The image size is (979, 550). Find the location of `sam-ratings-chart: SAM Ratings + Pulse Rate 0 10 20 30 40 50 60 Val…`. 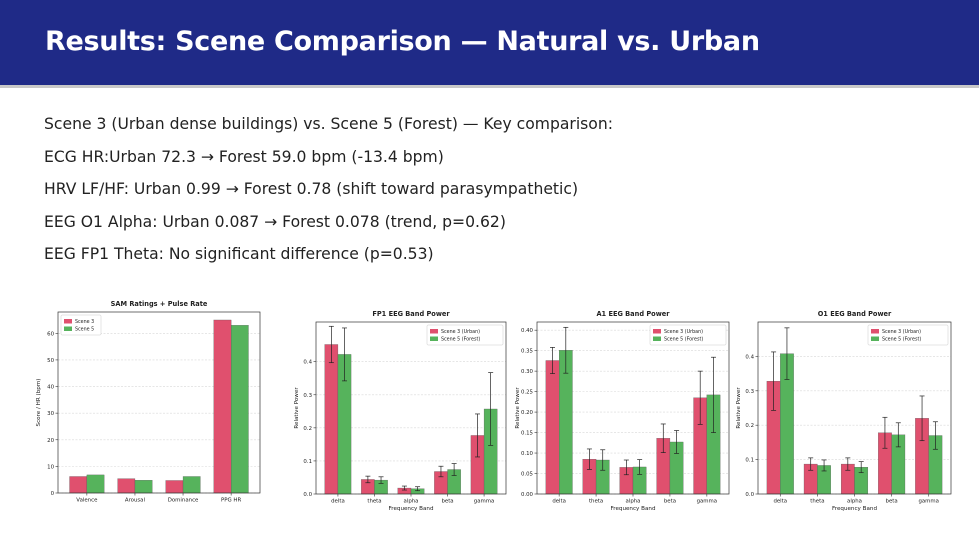

sam-ratings-chart: SAM Ratings + Pulse Rate 0 10 20 30 40 50 60 Val… is located at coordinates (146, 406).